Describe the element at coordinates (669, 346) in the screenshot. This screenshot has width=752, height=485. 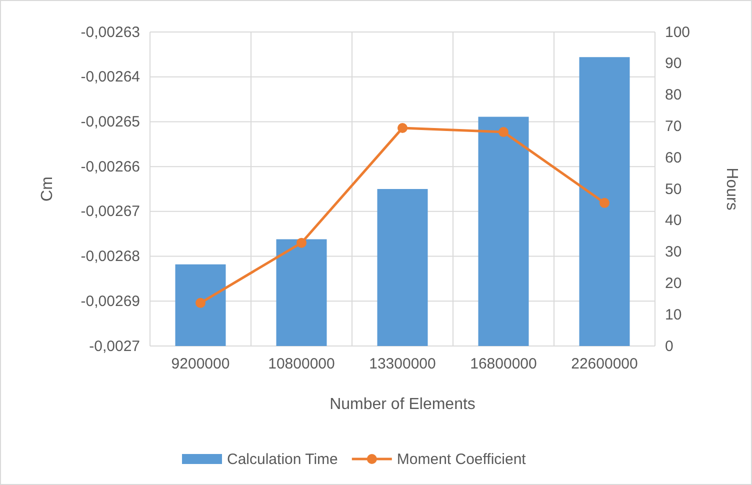
I see `y2-tick-label: 0` at that location.